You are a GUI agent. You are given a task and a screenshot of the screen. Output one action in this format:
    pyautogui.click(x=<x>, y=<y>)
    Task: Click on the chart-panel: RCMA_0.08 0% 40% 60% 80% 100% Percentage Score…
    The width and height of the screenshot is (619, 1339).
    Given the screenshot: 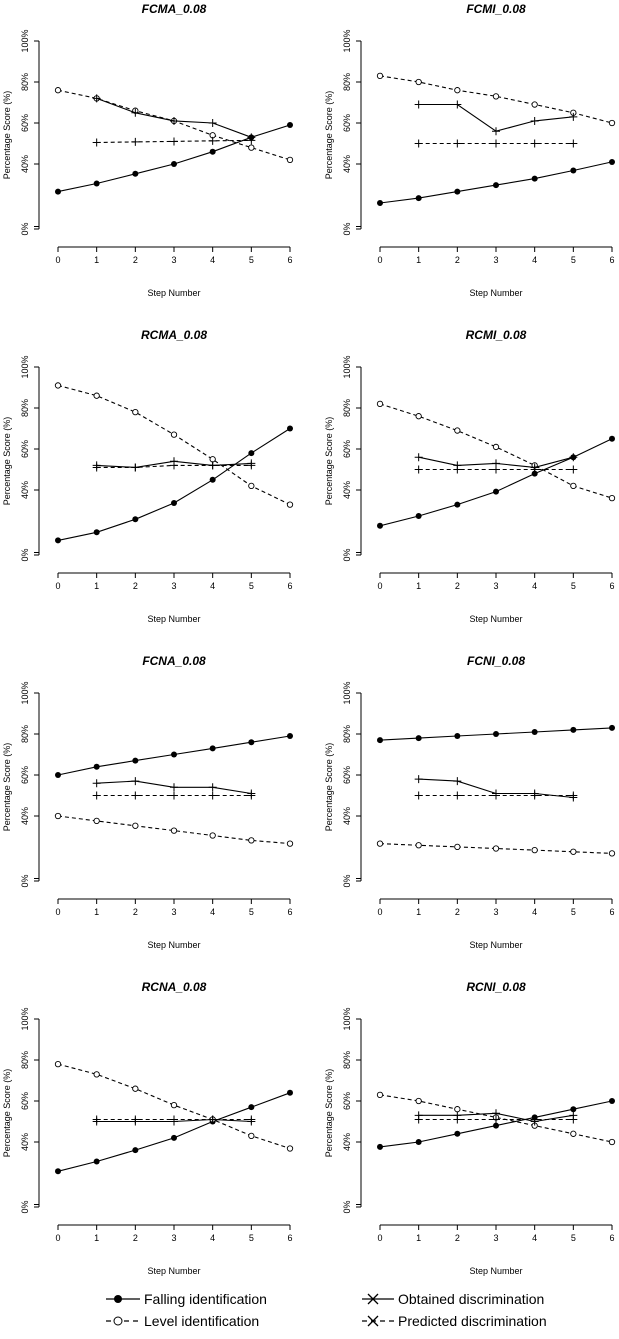 What is the action you would take?
    pyautogui.click(x=148, y=476)
    